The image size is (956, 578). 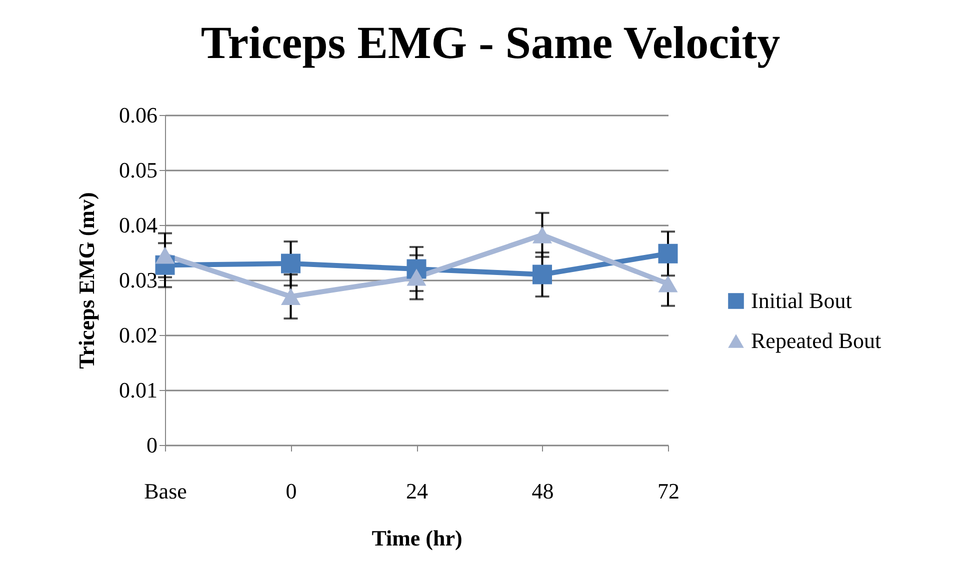 What do you see at coordinates (669, 491) in the screenshot?
I see `x-tick-label: 72` at bounding box center [669, 491].